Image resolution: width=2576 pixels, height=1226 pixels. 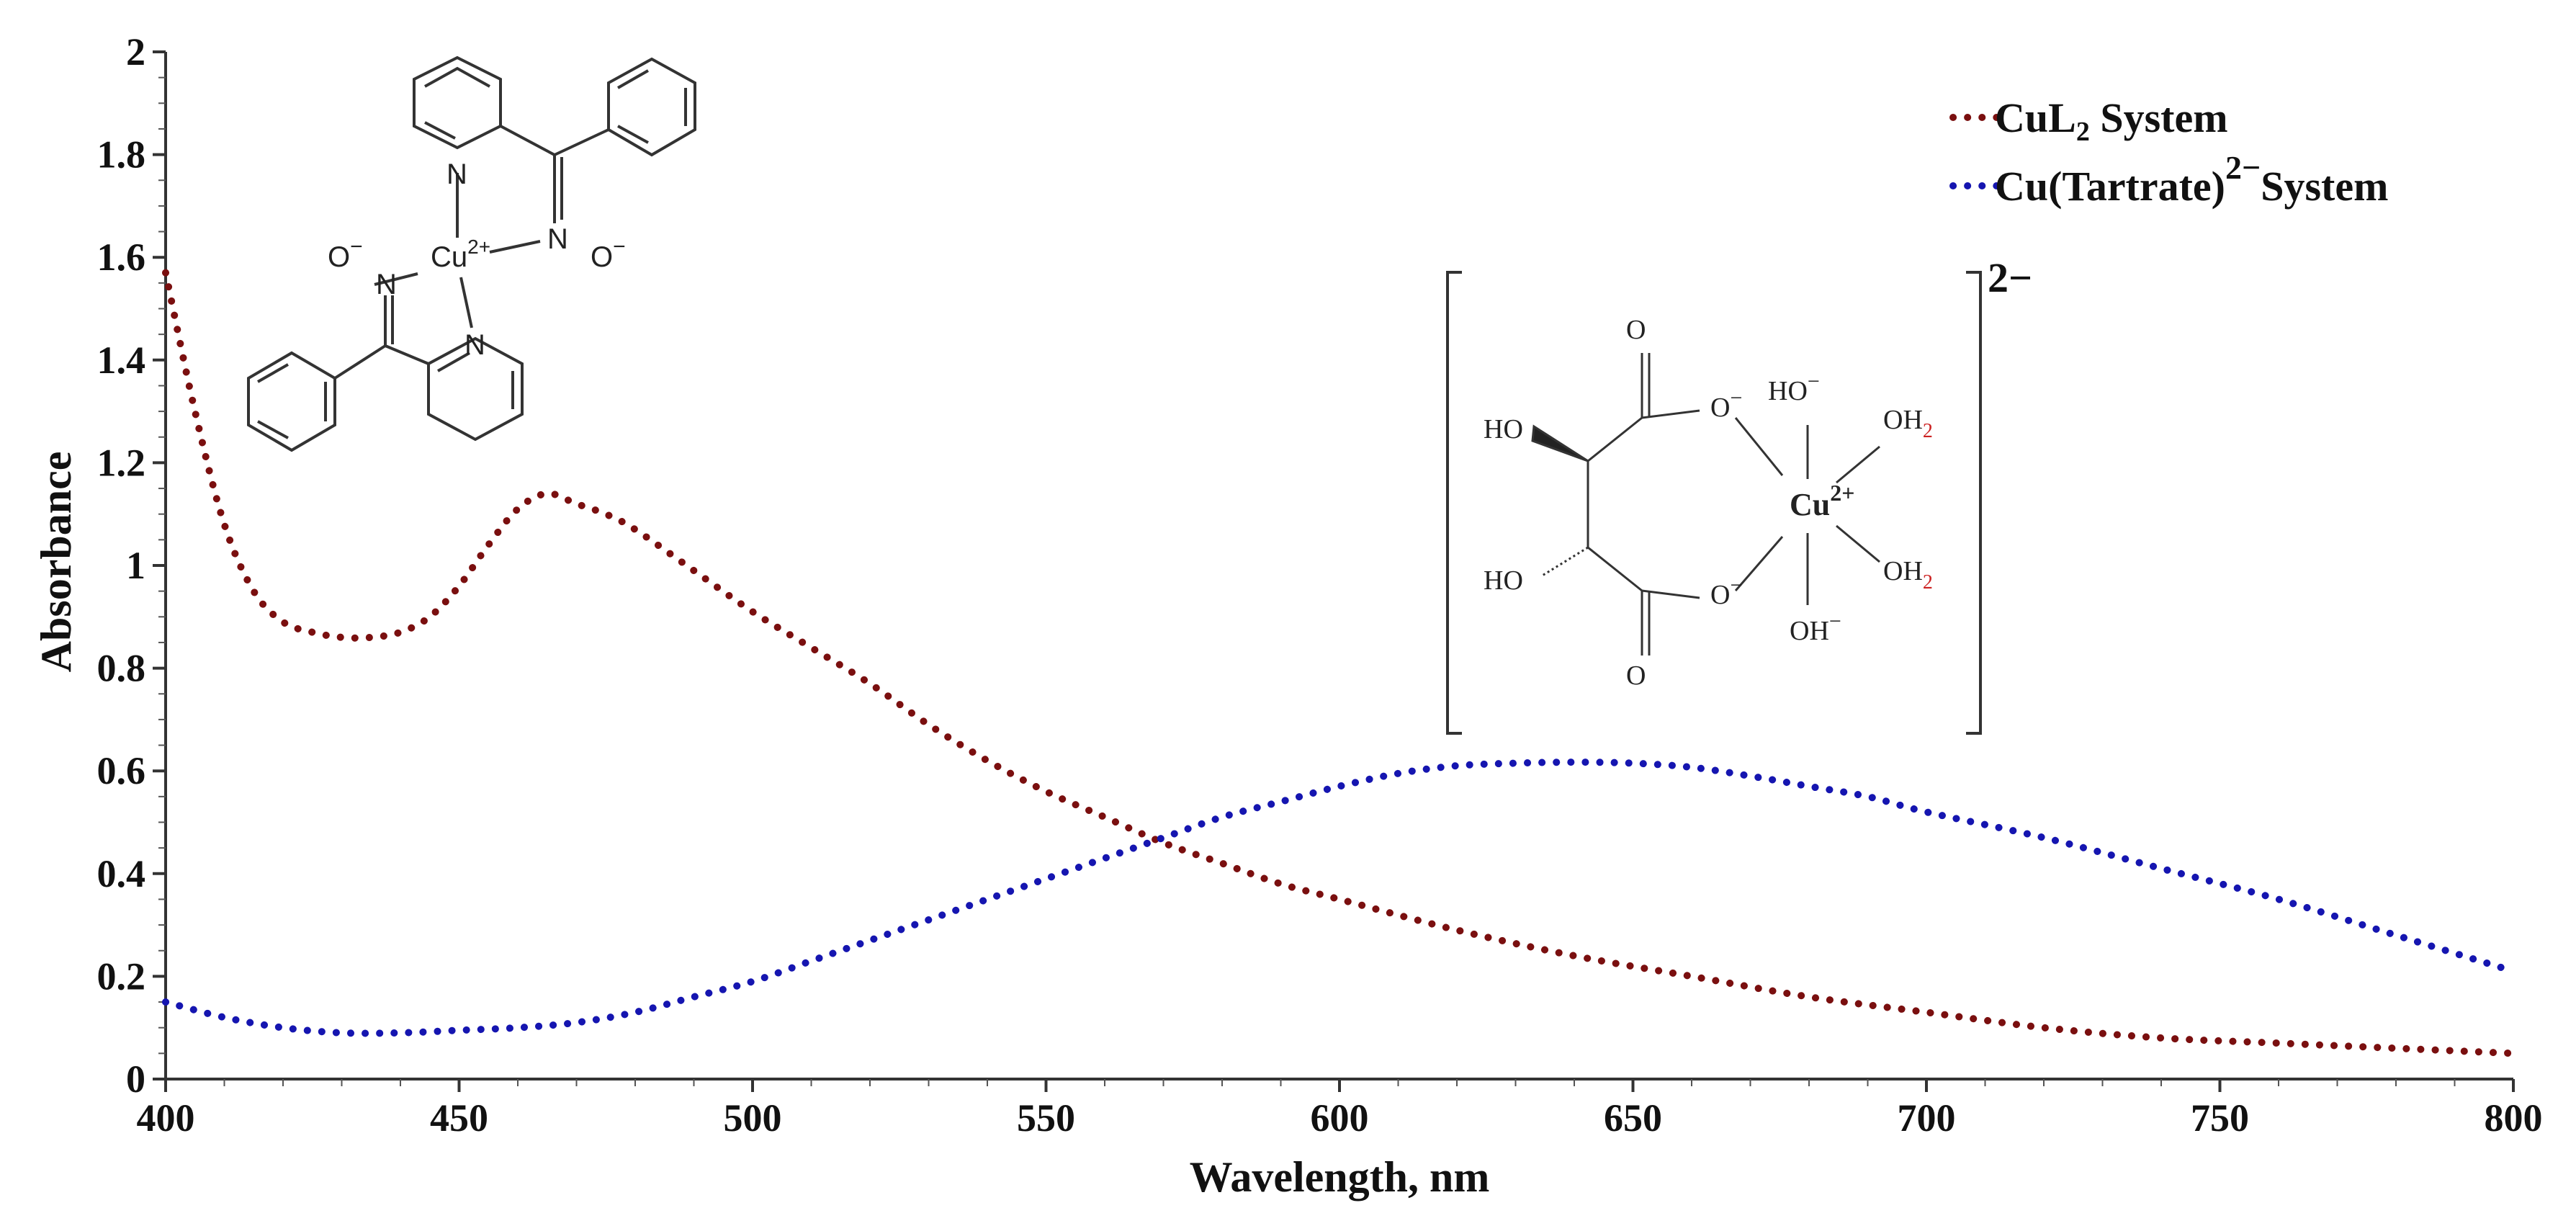 What do you see at coordinates (1340, 1177) in the screenshot?
I see `x-axis-title: Wavelength, nm` at bounding box center [1340, 1177].